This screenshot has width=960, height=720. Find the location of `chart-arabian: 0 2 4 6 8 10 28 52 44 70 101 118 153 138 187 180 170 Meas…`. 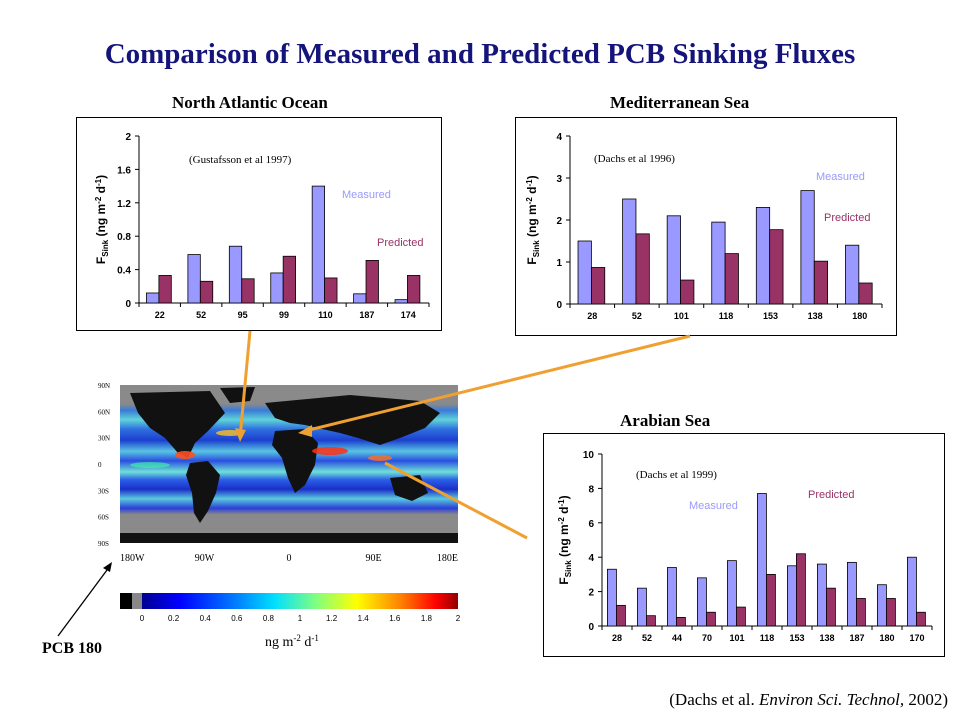

chart-arabian: 0 2 4 6 8 10 28 52 44 70 101 118 153 138 187 180 170 Meas… is located at coordinates (744, 545).